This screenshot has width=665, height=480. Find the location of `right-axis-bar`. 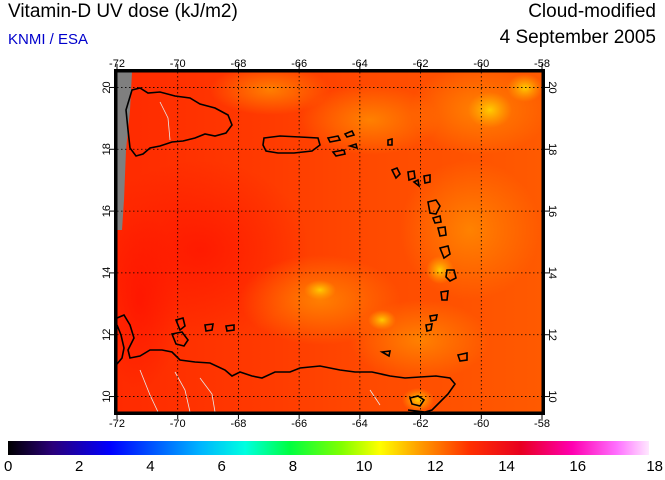

right-axis-bar is located at coordinates (543, 242).